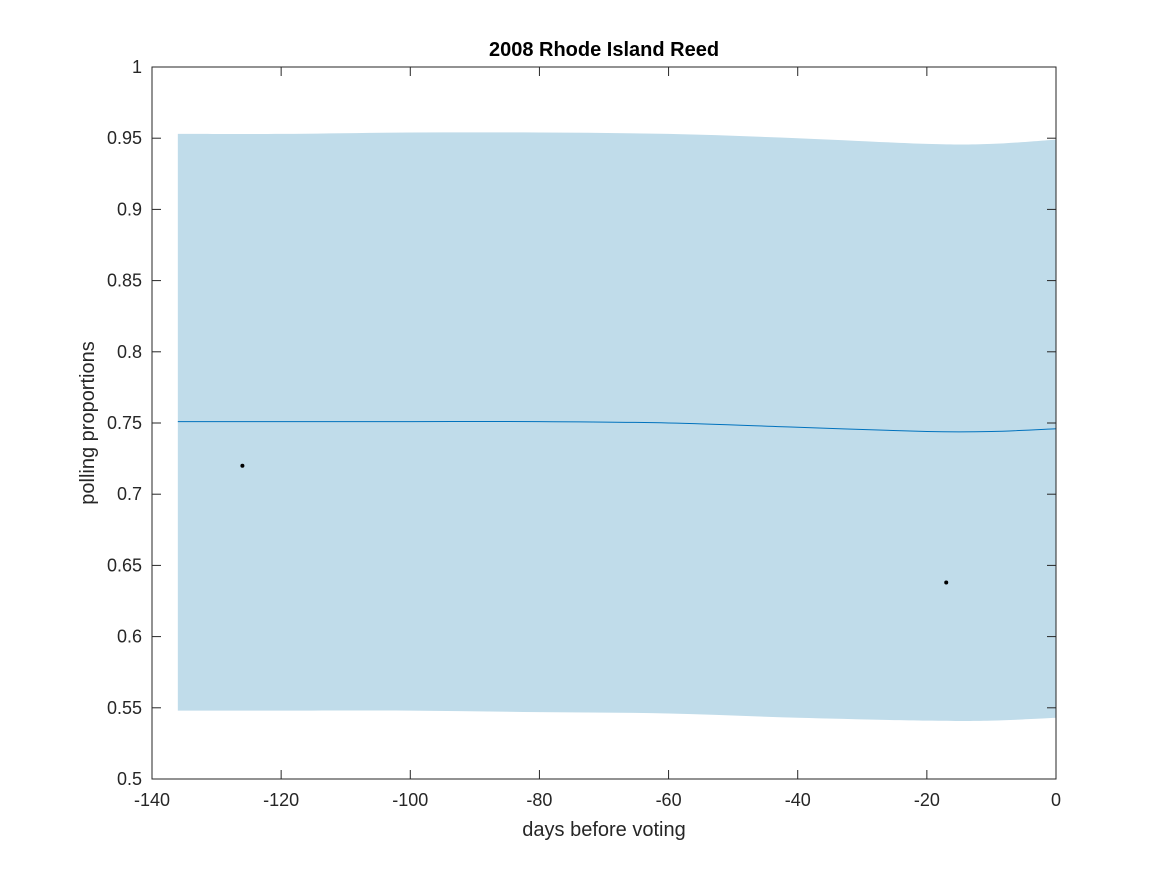 This screenshot has height=875, width=1167. Describe the element at coordinates (124, 423) in the screenshot. I see `y-tick-label: 0.75` at that location.